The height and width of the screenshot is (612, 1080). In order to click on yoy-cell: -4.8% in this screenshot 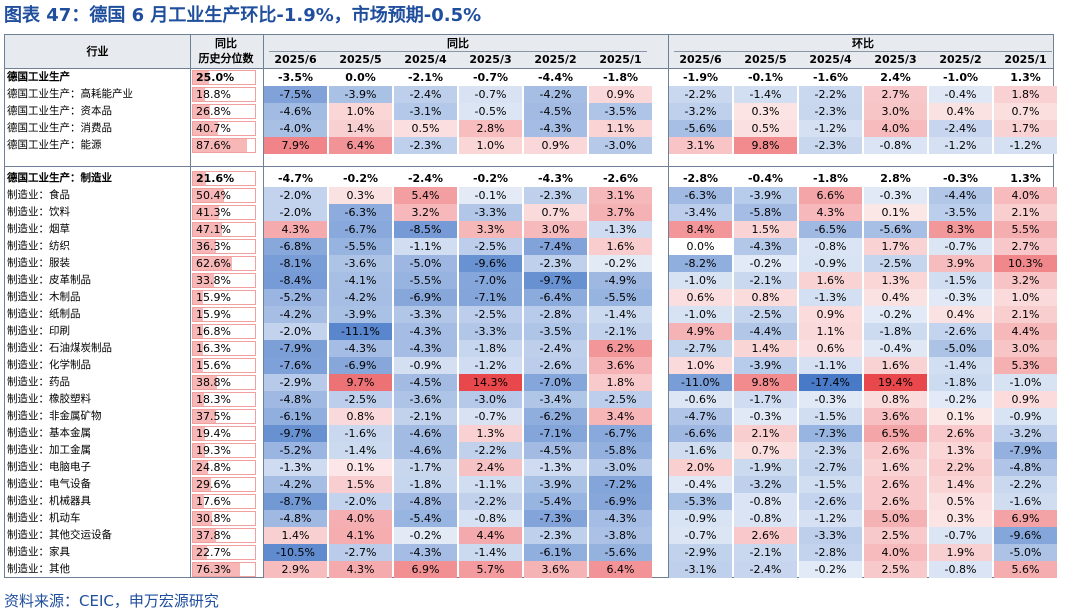, I will do `click(295, 399)`.